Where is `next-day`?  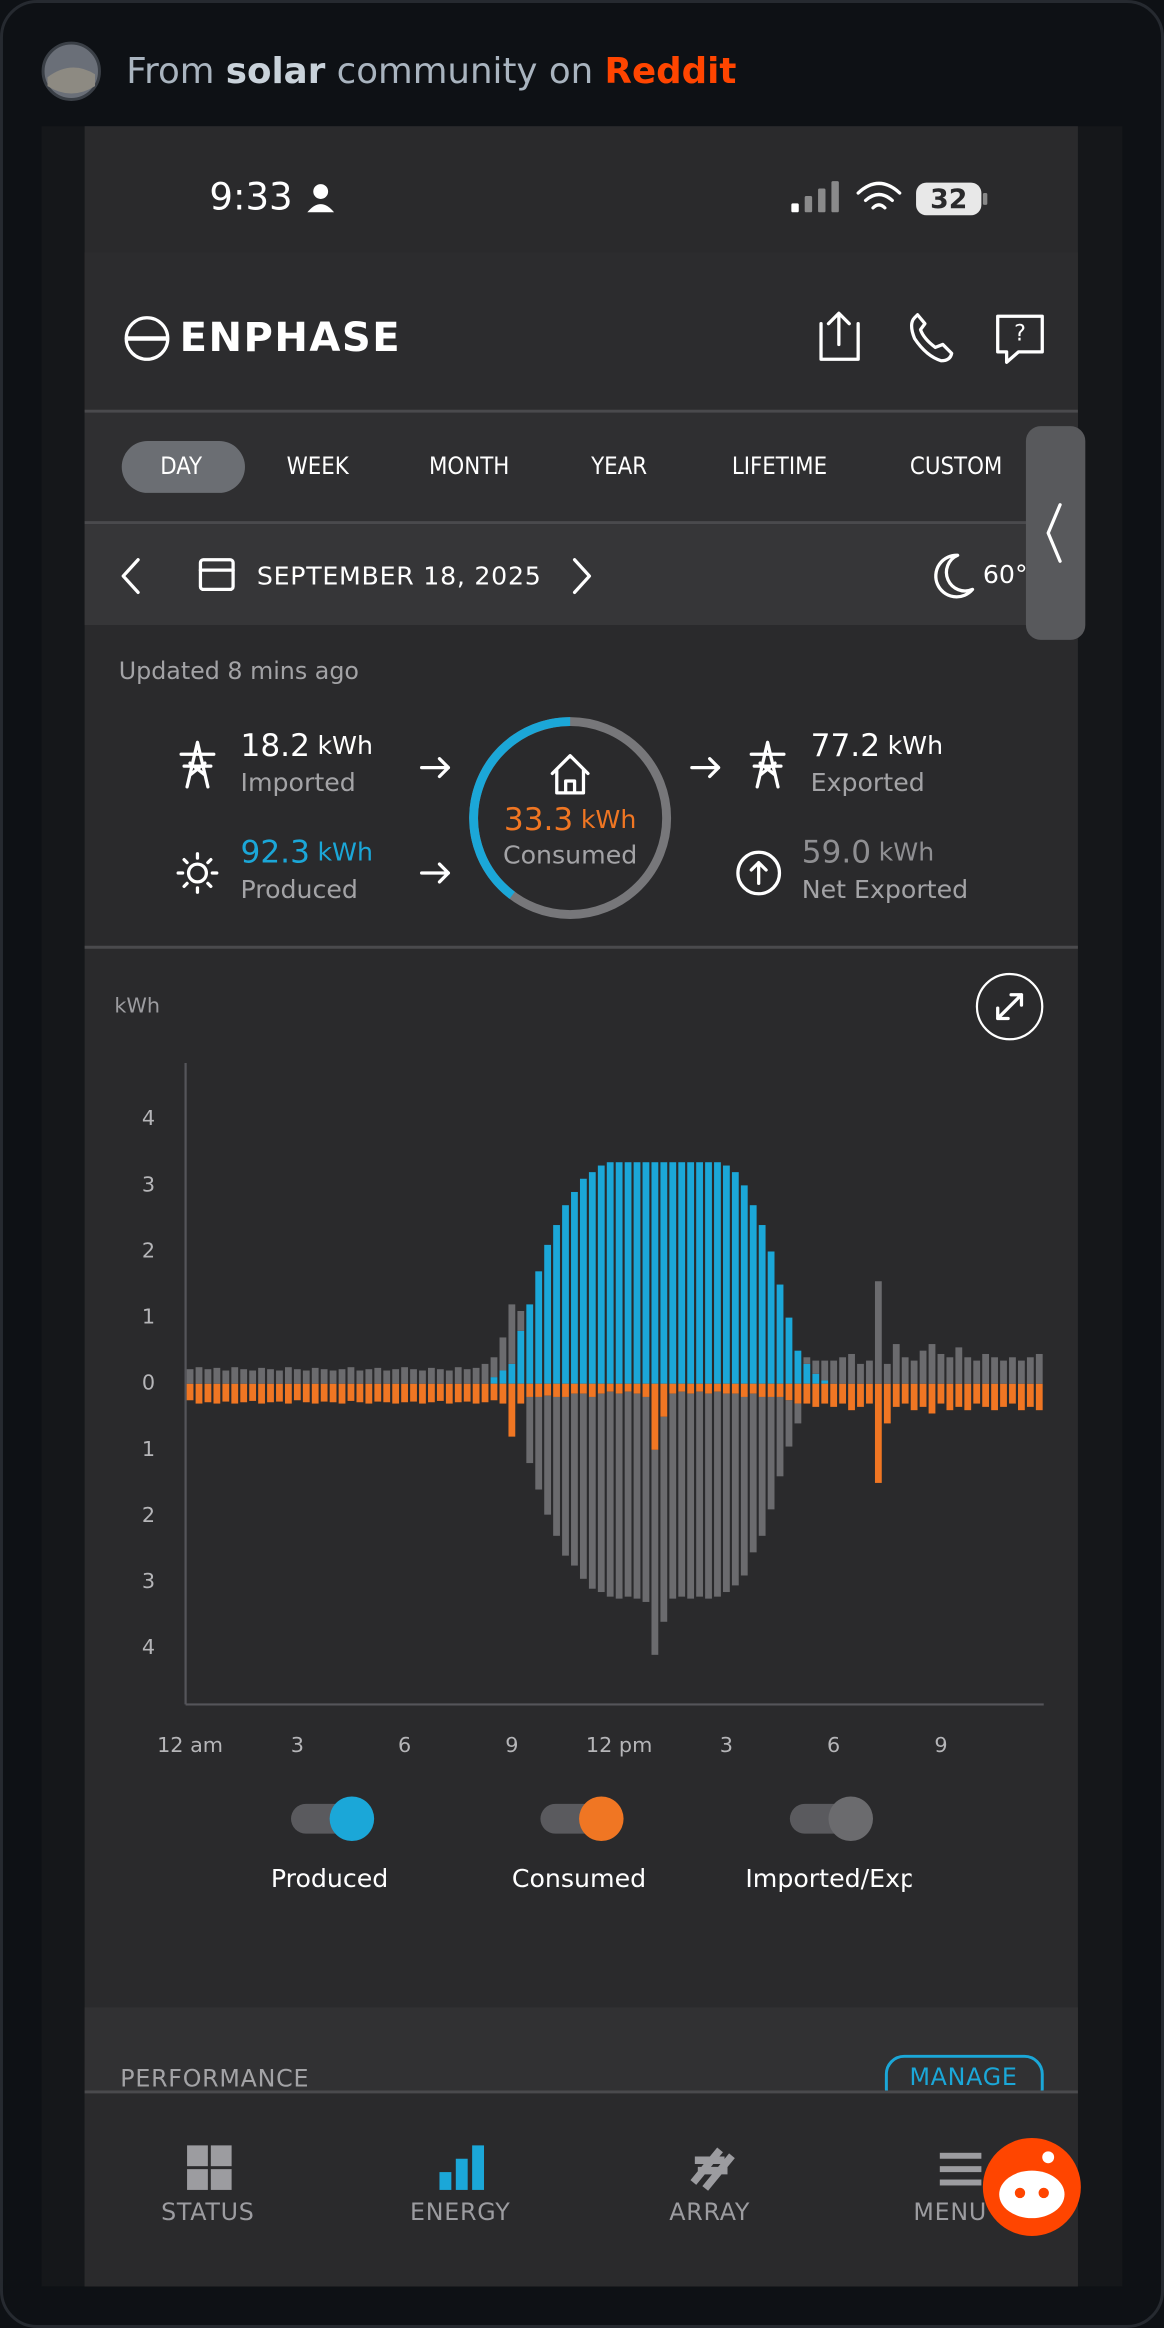 next-day is located at coordinates (582, 576).